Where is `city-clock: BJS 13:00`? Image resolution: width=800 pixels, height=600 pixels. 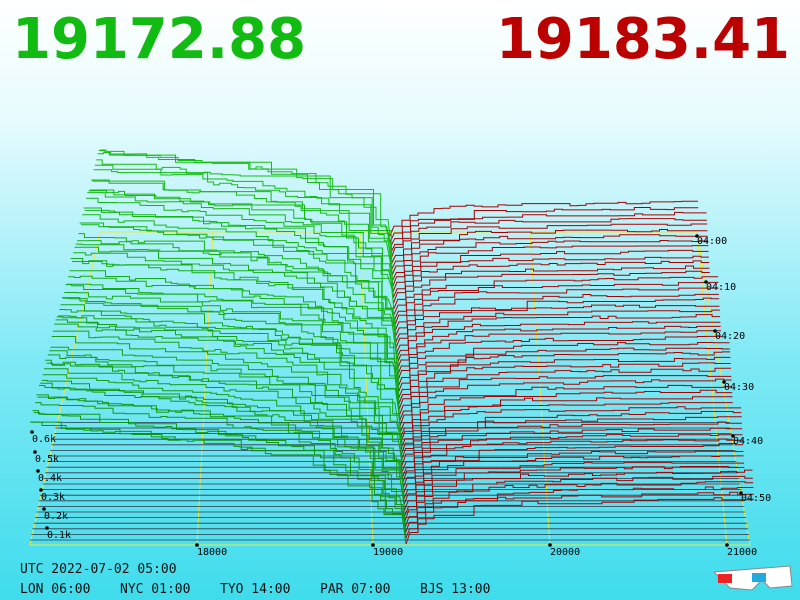 city-clock: BJS 13:00 is located at coordinates (455, 589).